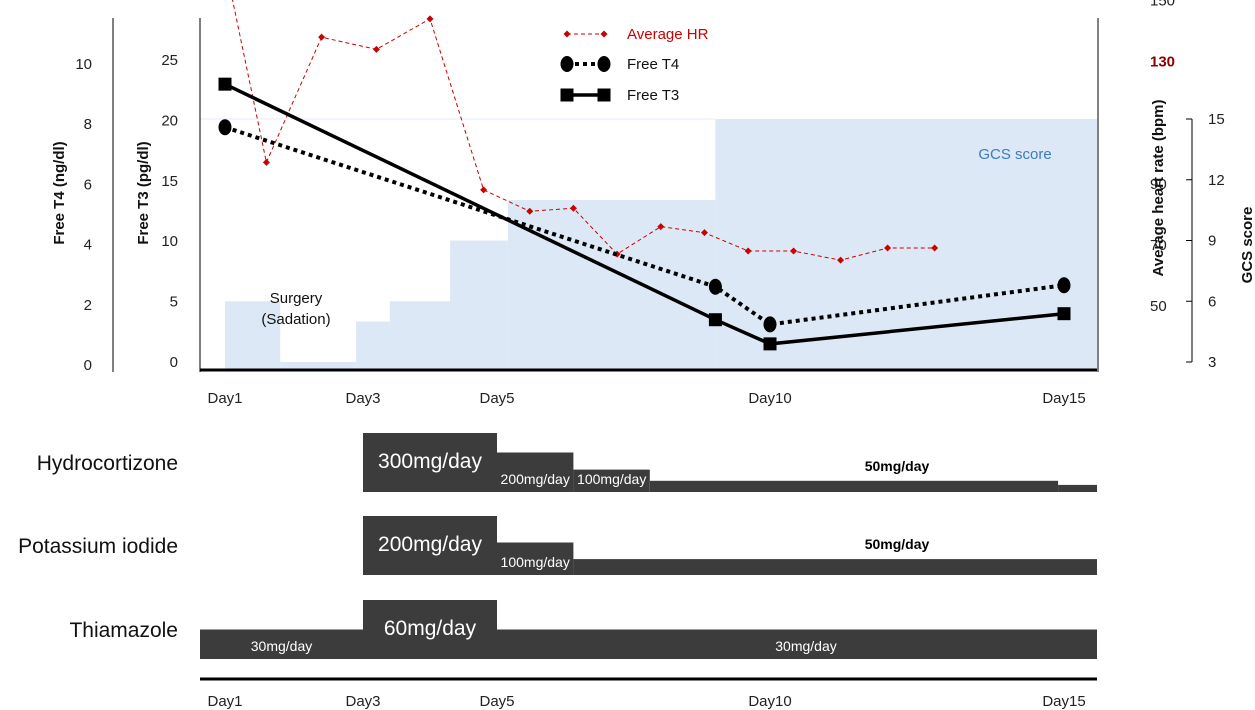  I want to click on ft4-axis-title: Free T4 (ng/dl), so click(59, 192).